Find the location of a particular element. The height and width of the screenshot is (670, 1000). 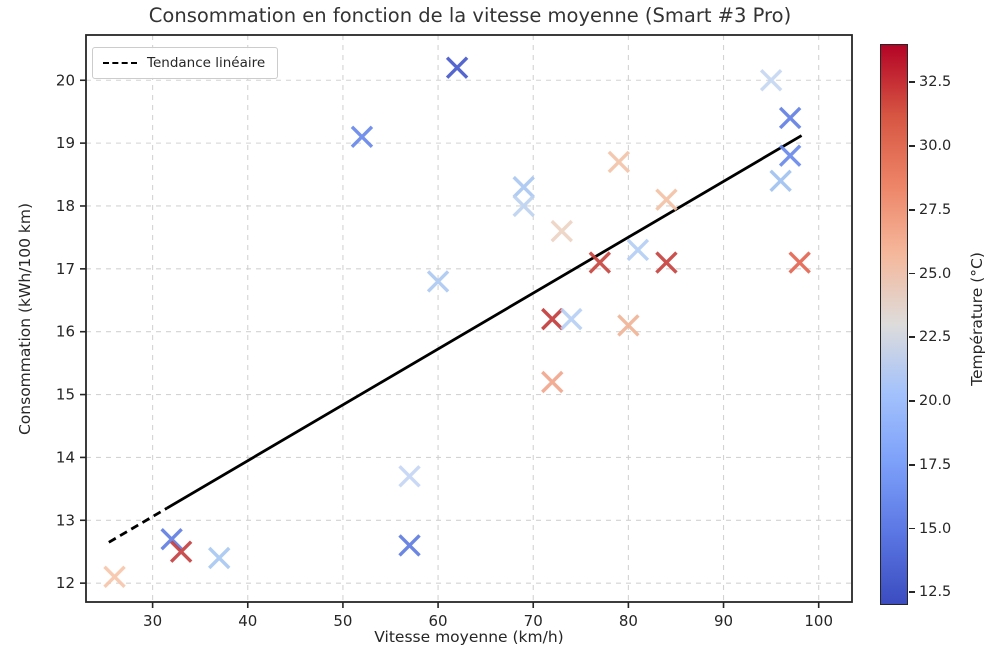

y-tick-label: 18 is located at coordinates (65, 206).